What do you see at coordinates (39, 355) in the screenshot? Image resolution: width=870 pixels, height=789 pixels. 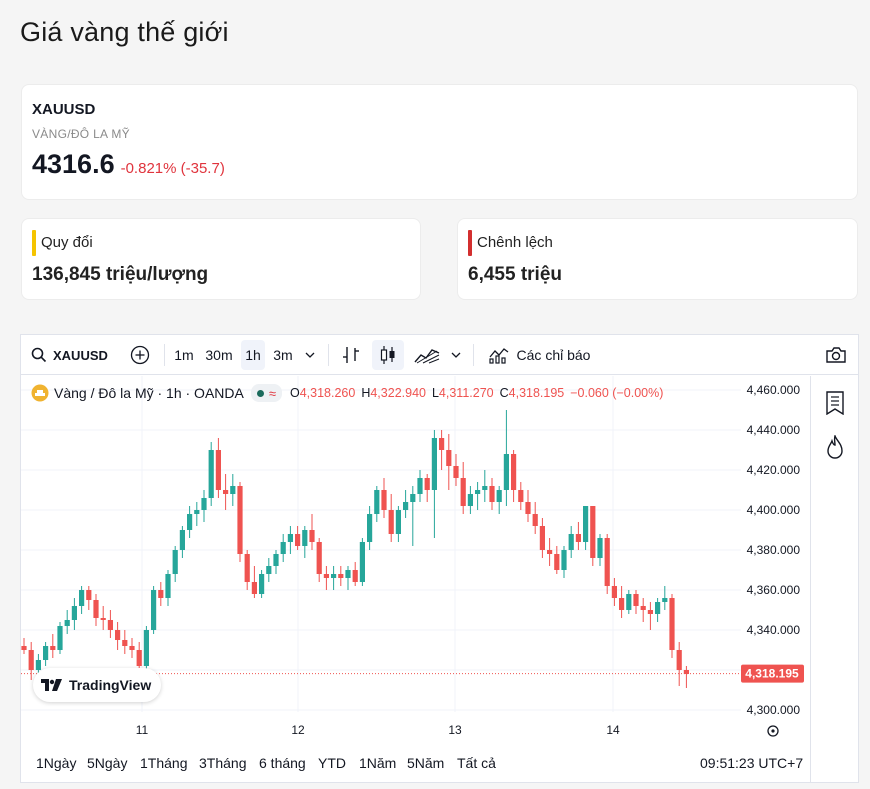 I see `search-icon` at bounding box center [39, 355].